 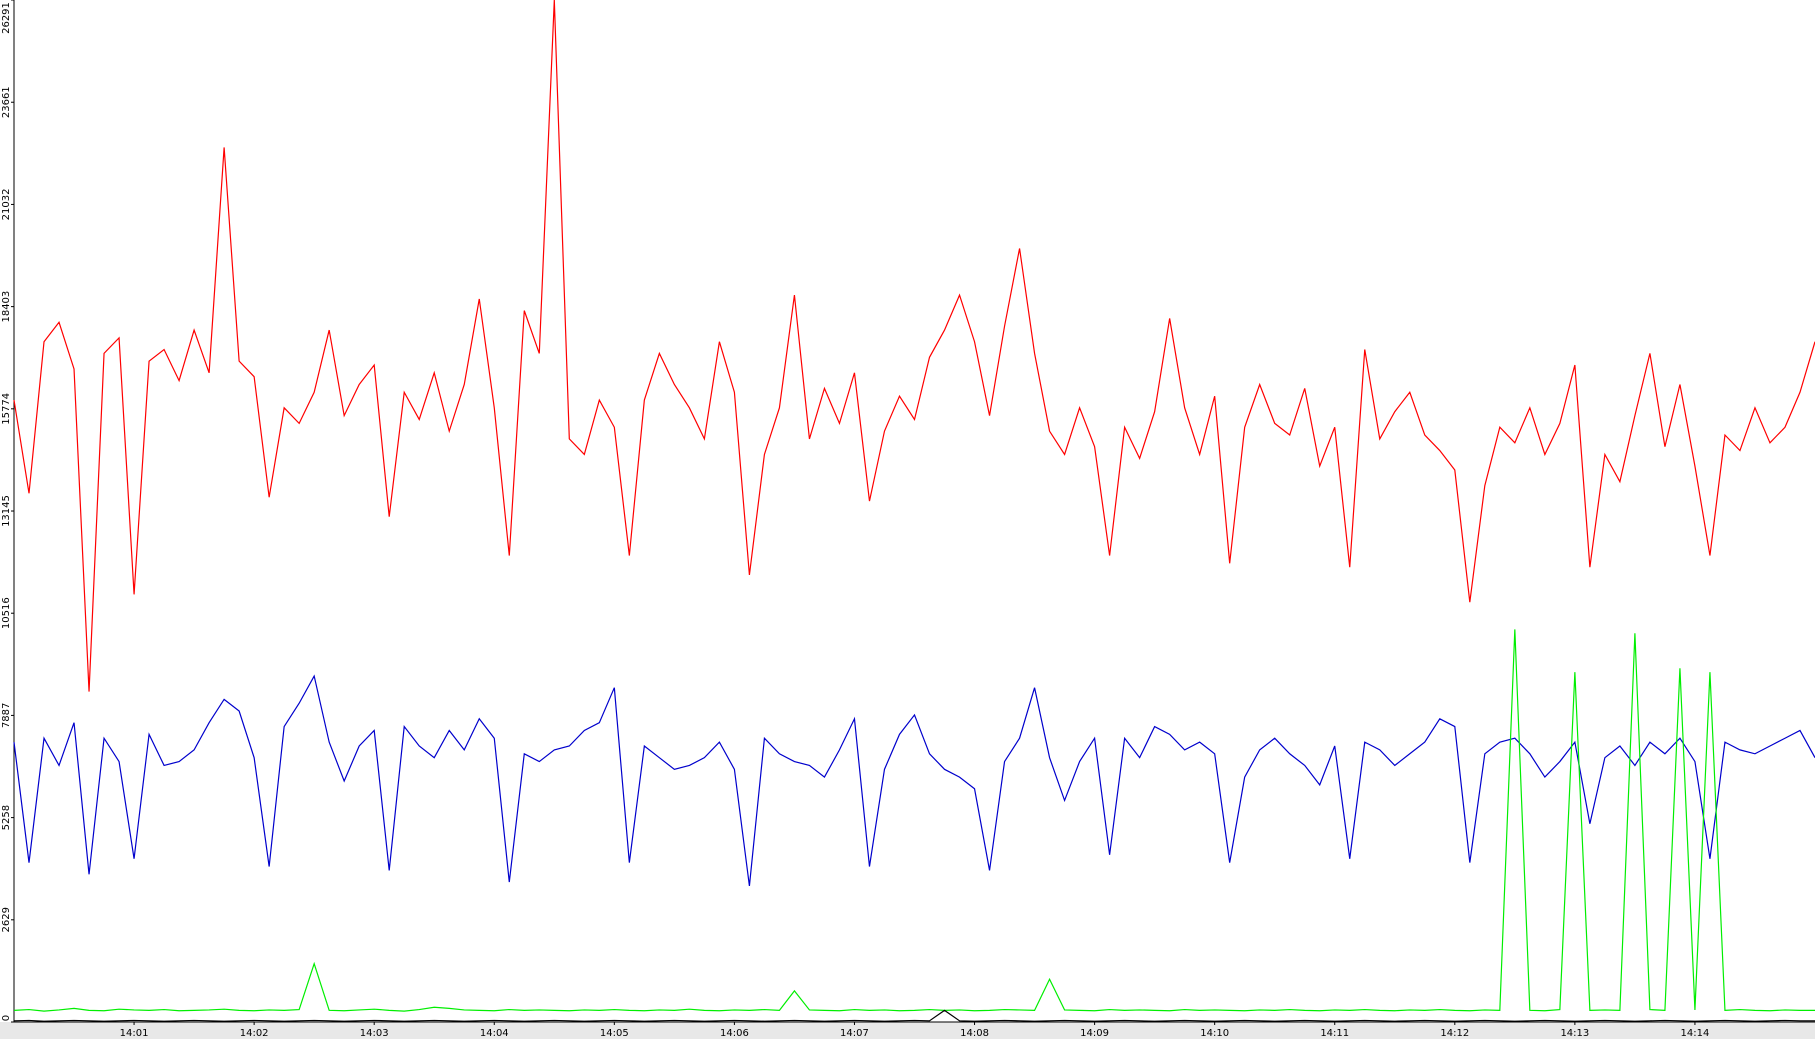 What do you see at coordinates (1695, 1033) in the screenshot?
I see `x-tick-label: 14:14` at bounding box center [1695, 1033].